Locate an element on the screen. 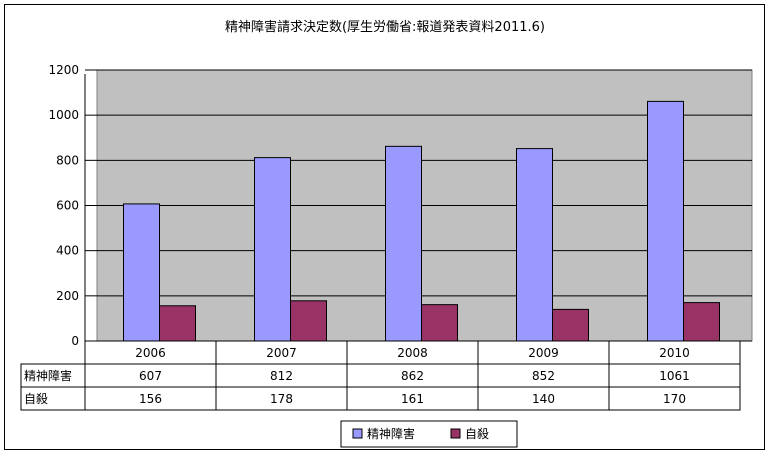 This screenshot has width=771, height=456. data-label: 852 is located at coordinates (543, 376).